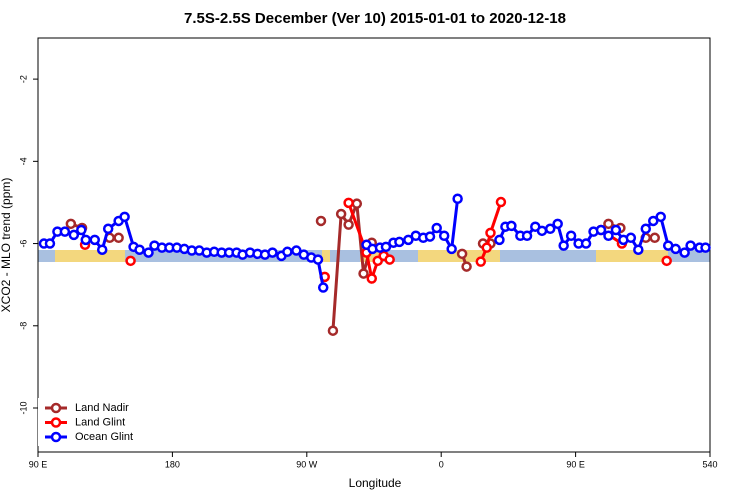 This screenshot has height=500, width=750. I want to click on x-tick-label: 180, so click(172, 464).